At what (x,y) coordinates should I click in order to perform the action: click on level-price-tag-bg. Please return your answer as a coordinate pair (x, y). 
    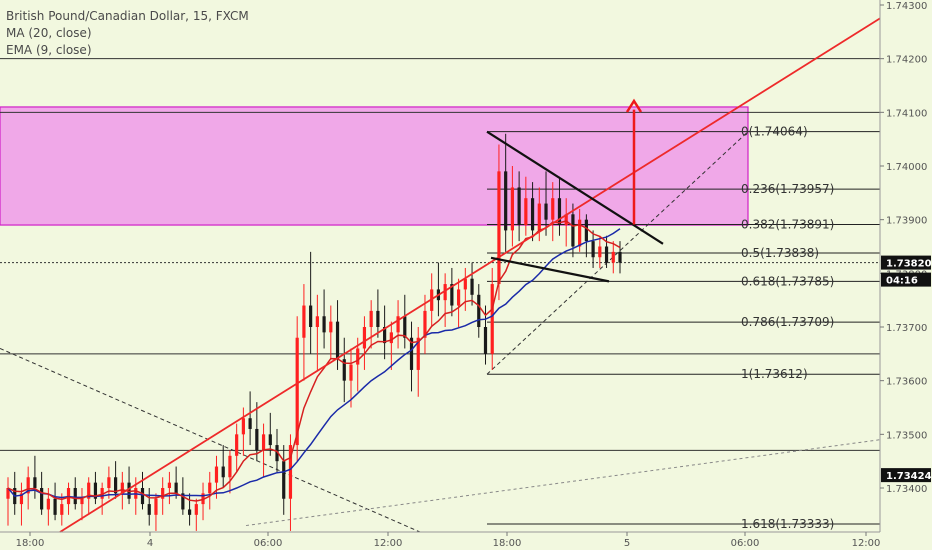
    Looking at the image, I should click on (906, 475).